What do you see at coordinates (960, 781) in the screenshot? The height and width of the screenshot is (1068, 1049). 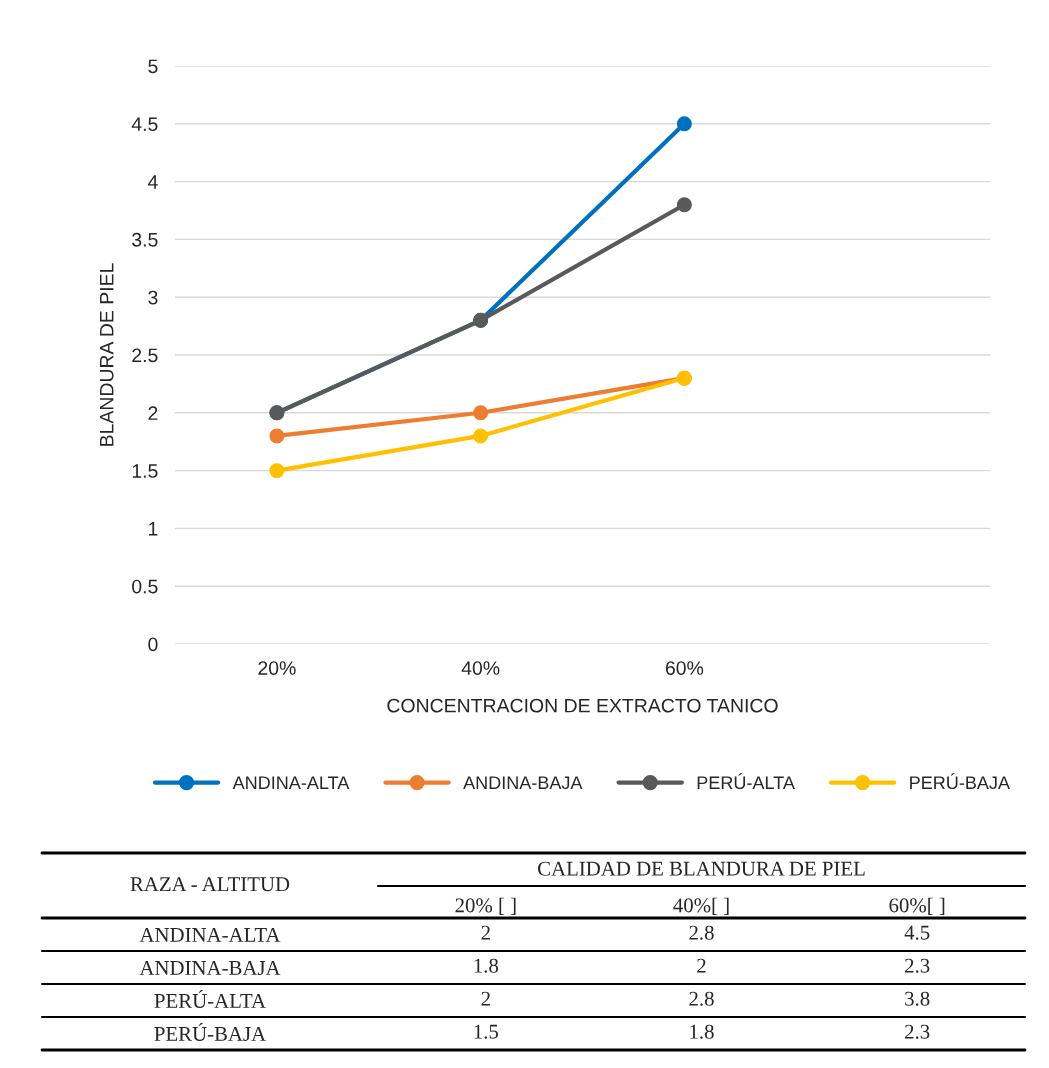 I see `legend-label: PERÚ-BAJA` at bounding box center [960, 781].